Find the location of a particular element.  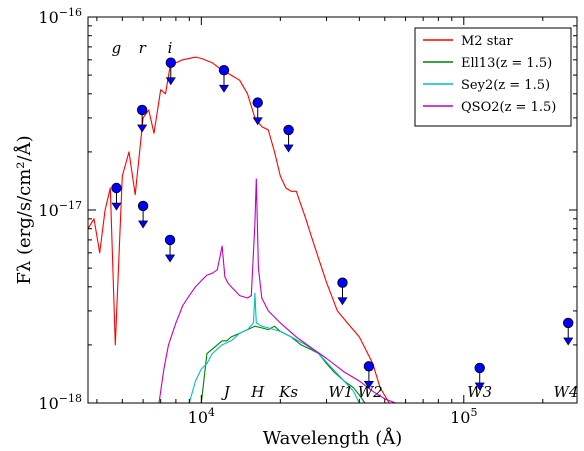

legend-label: QSO2(z = 1.5) is located at coordinates (508, 107).